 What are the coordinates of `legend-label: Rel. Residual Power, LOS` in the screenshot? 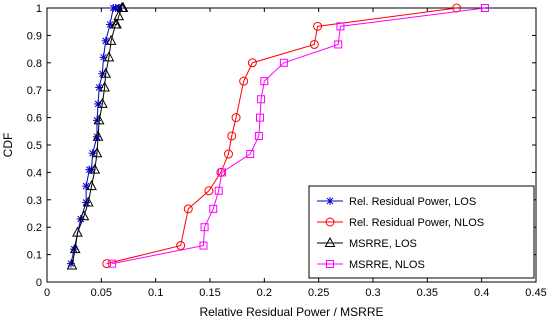 It's located at (412, 202).